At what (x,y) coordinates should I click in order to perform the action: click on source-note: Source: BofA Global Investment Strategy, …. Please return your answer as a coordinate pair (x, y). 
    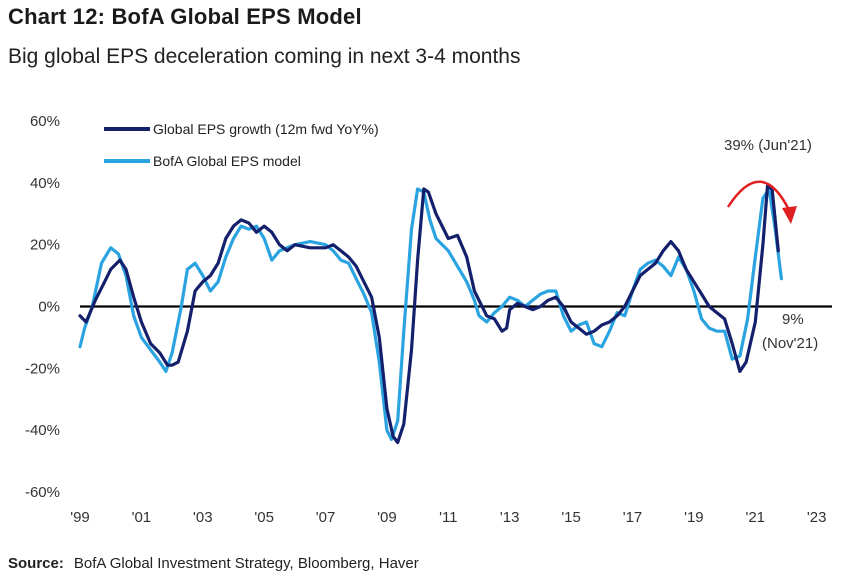
    Looking at the image, I should click on (213, 563).